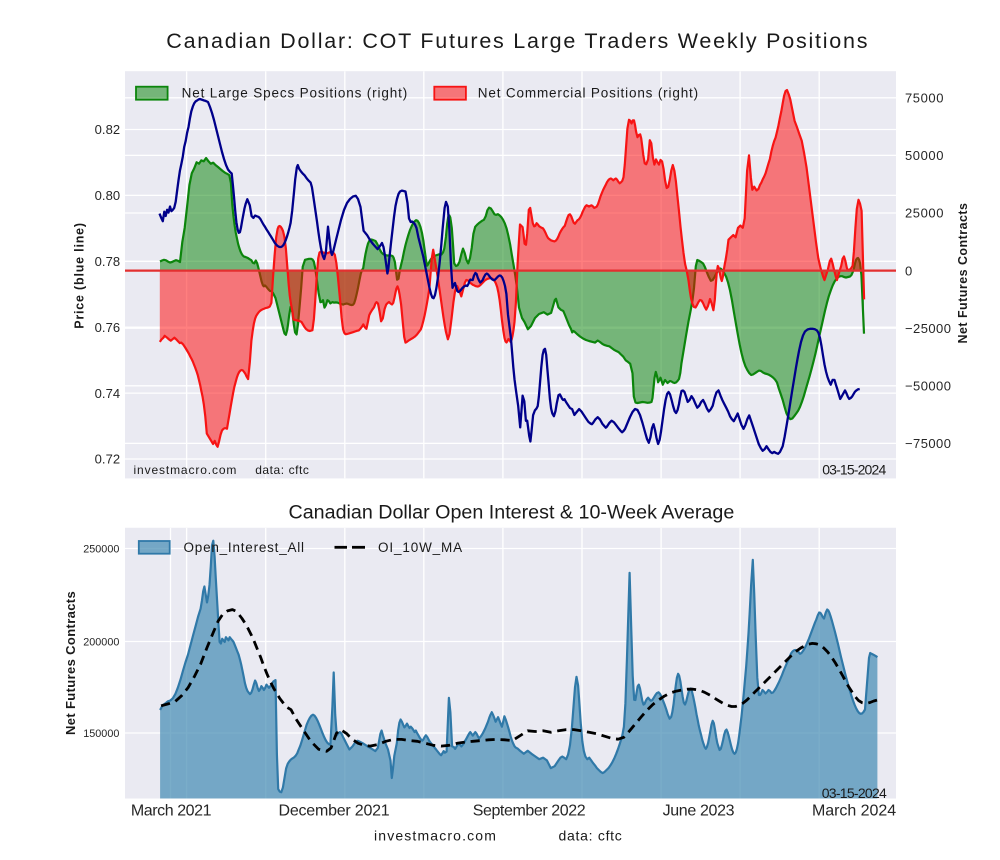 Image resolution: width=1000 pixels, height=860 pixels. Describe the element at coordinates (699, 811) in the screenshot. I see `svg-text: June 2023` at that location.